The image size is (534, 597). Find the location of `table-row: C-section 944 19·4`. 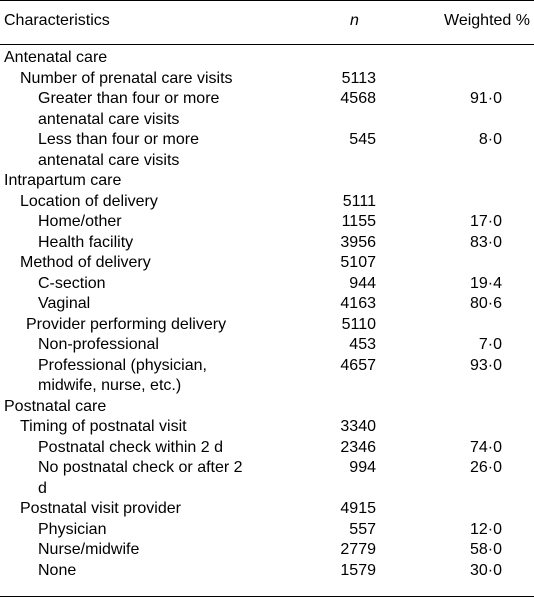

table-row: C-section 944 19·4 is located at coordinates (267, 284).